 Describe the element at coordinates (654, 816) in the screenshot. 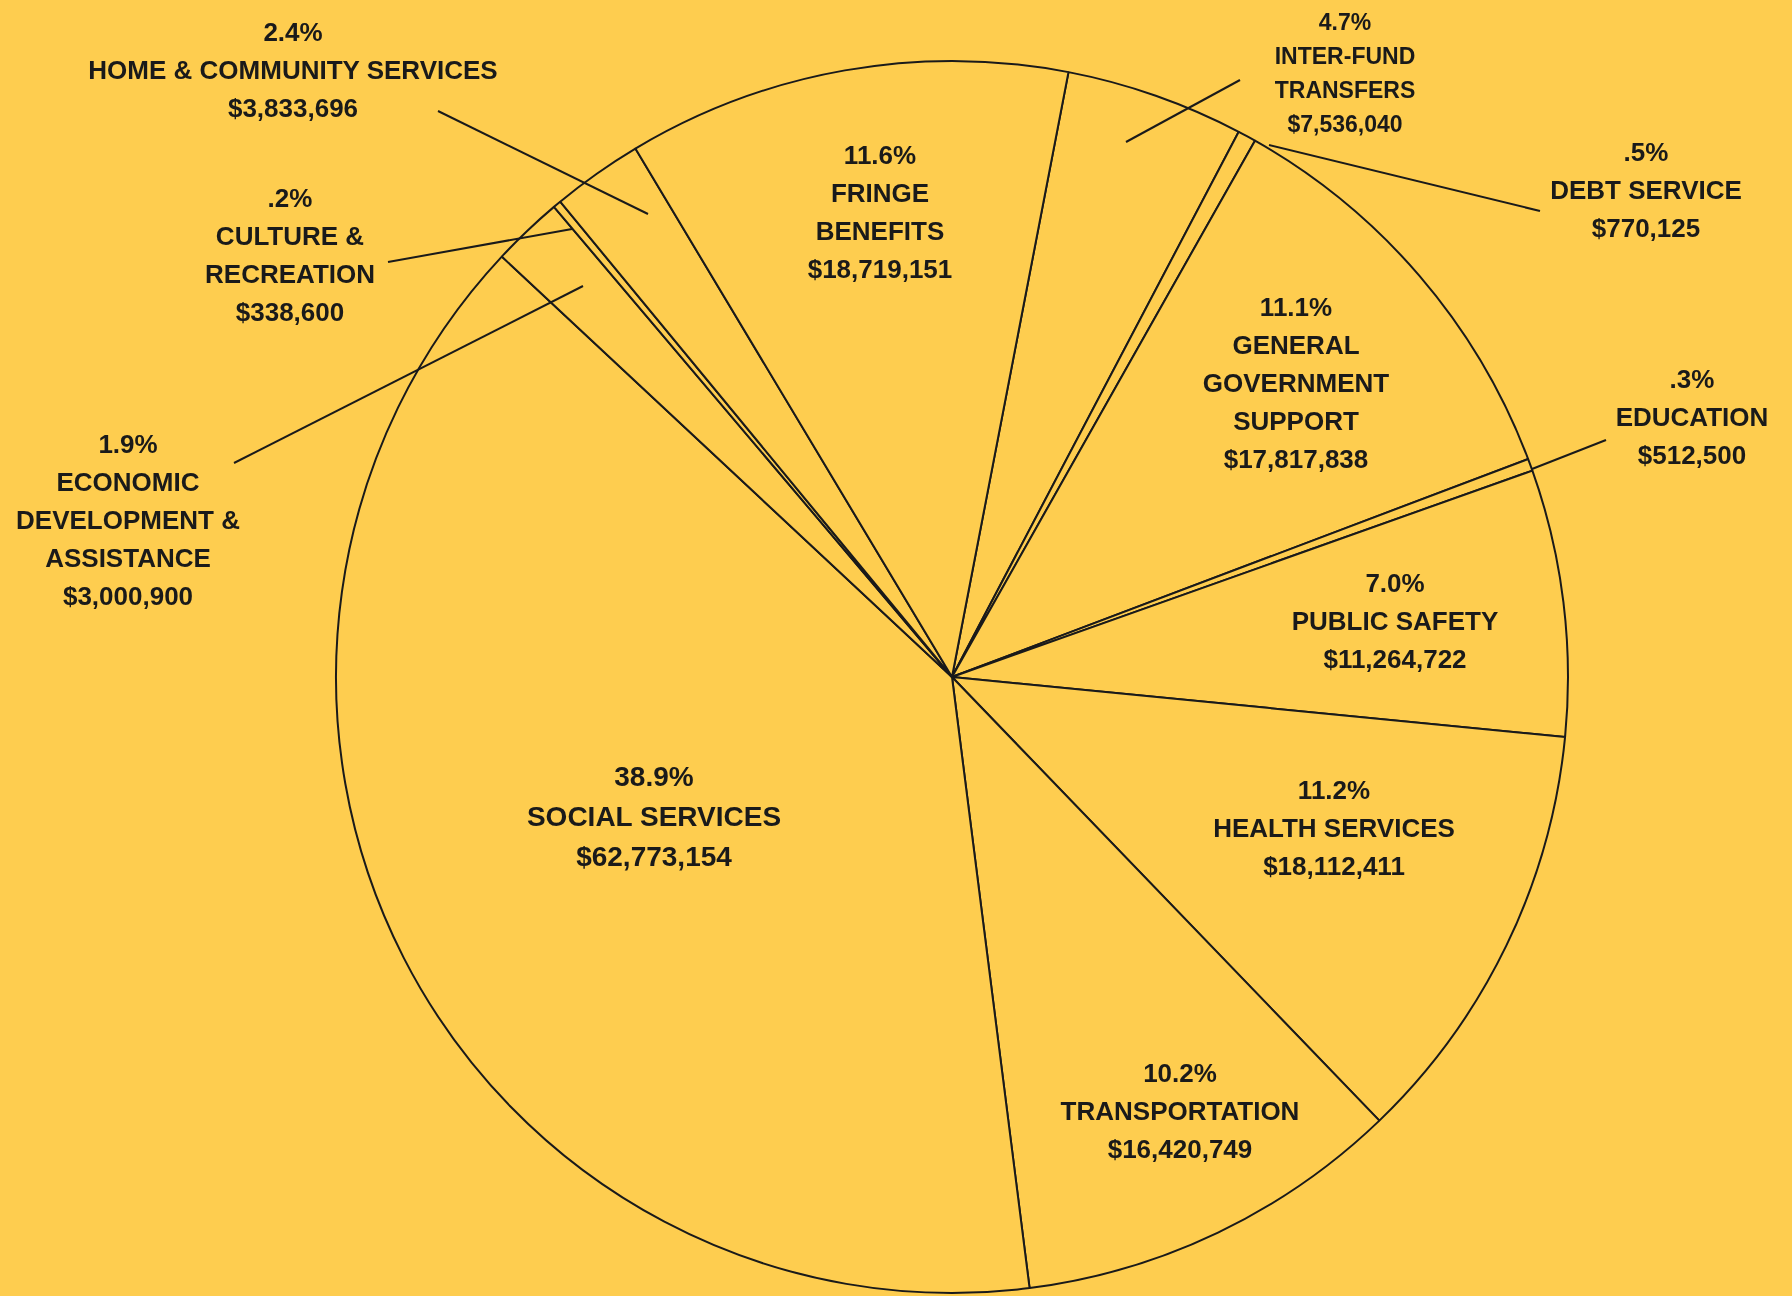

I see `slice-label: SOCIAL SERVICES` at that location.